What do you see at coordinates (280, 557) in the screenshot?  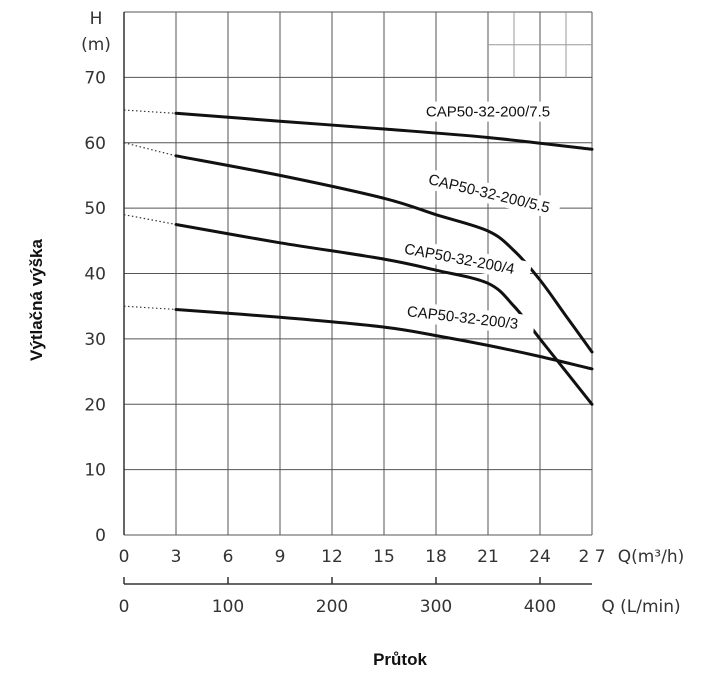 I see `x-tick-label-m3h: 9` at bounding box center [280, 557].